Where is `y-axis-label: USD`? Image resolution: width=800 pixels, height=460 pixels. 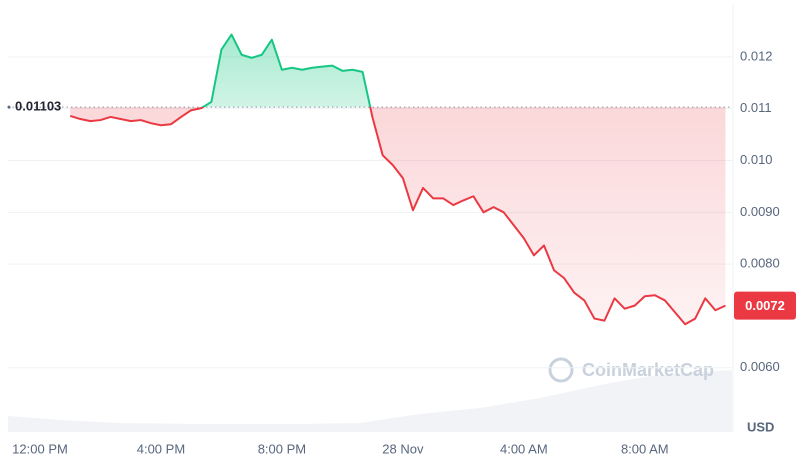 y-axis-label: USD is located at coordinates (760, 426).